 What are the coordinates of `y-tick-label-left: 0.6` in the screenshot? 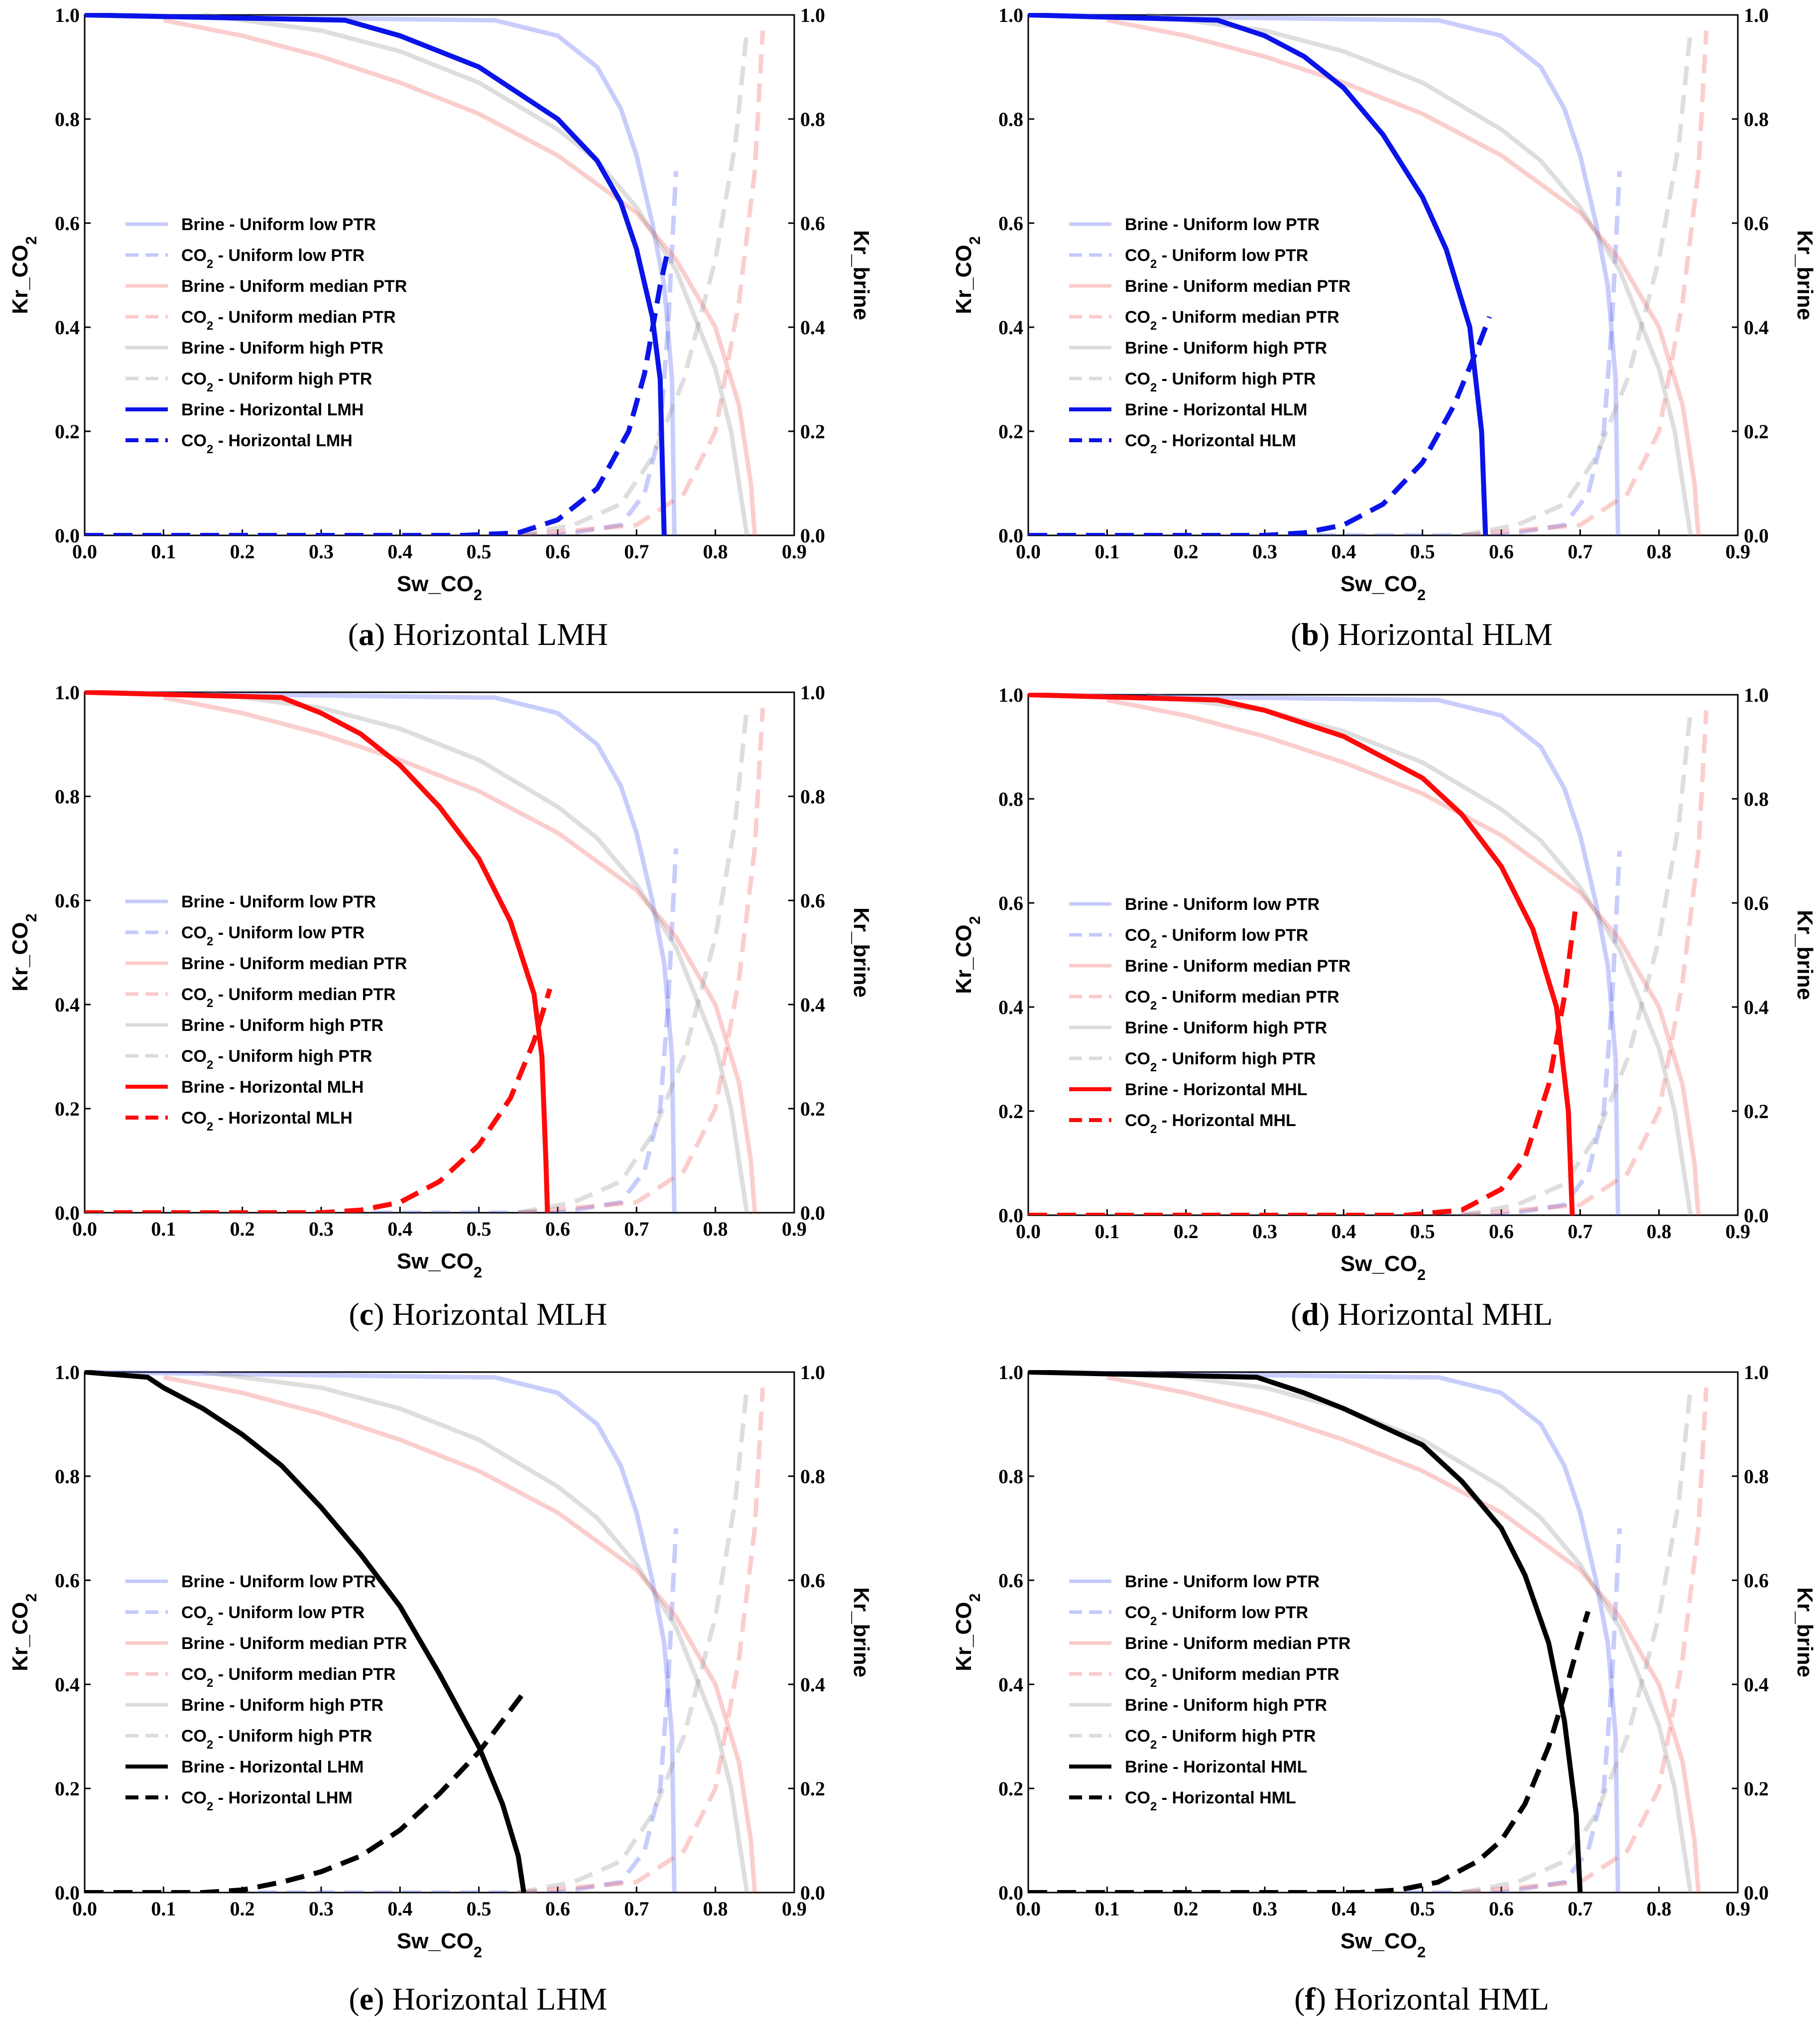 It's located at (1010, 1581).